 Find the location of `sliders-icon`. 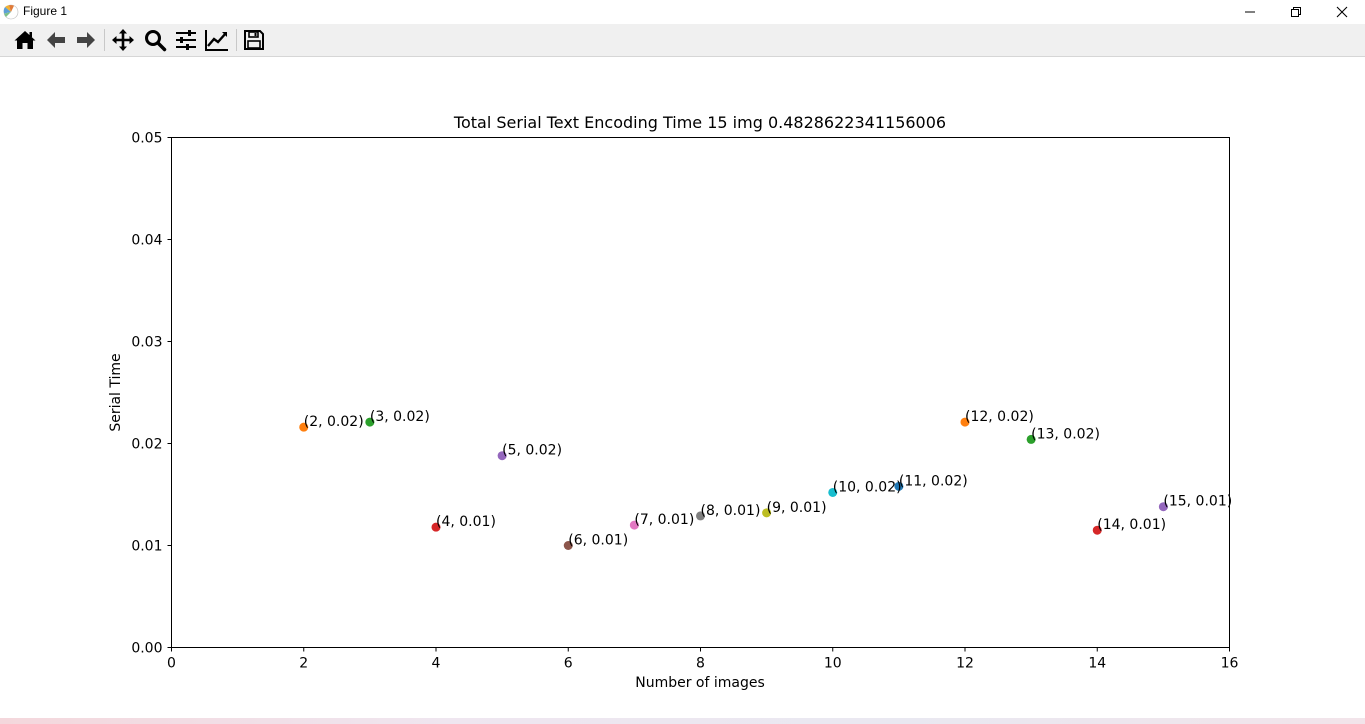

sliders-icon is located at coordinates (186, 40).